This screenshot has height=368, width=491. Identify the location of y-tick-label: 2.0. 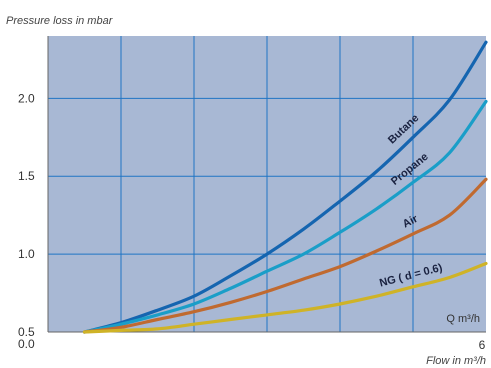
(26, 98).